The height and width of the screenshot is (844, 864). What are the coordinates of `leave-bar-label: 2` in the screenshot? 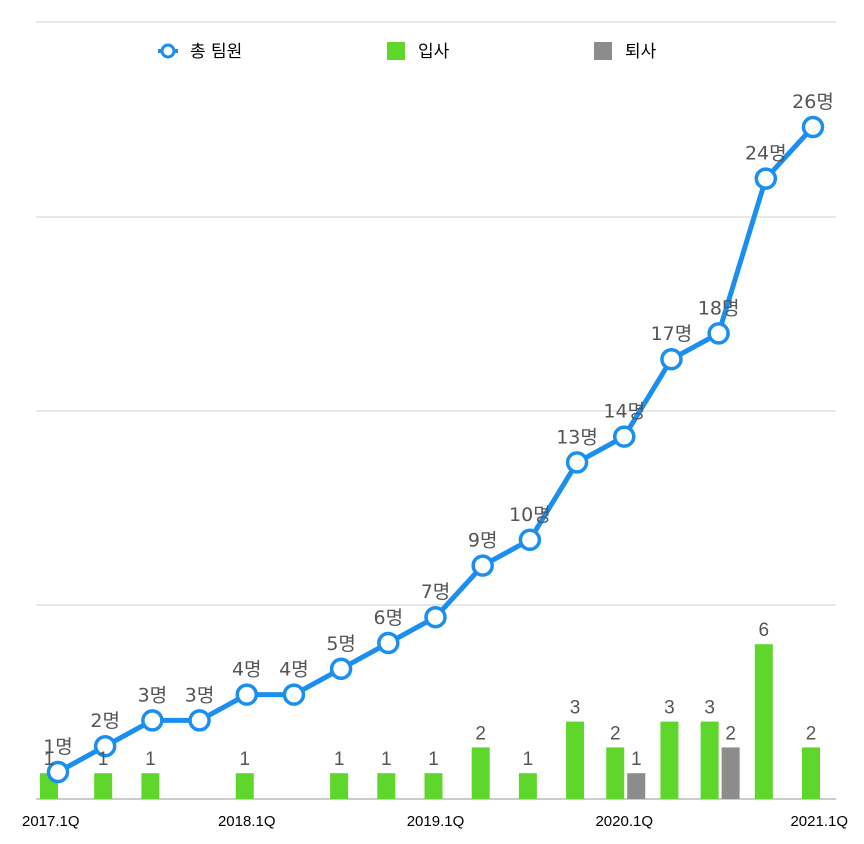 It's located at (730, 733).